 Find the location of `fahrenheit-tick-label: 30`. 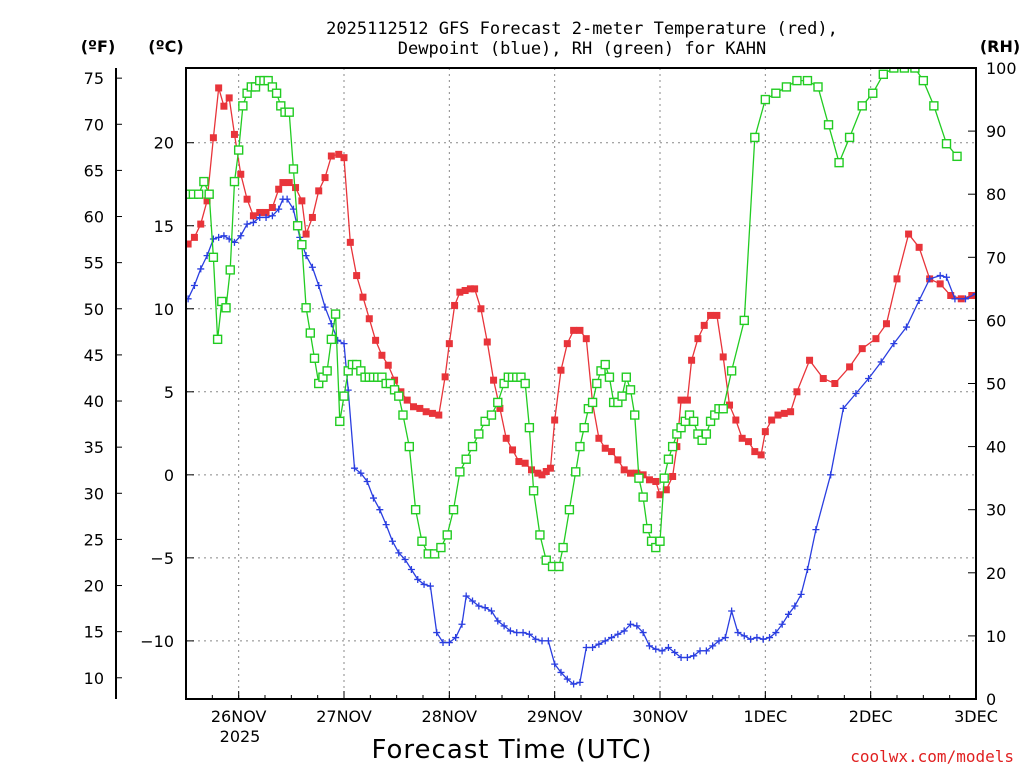

fahrenheit-tick-label: 30 is located at coordinates (94, 493).